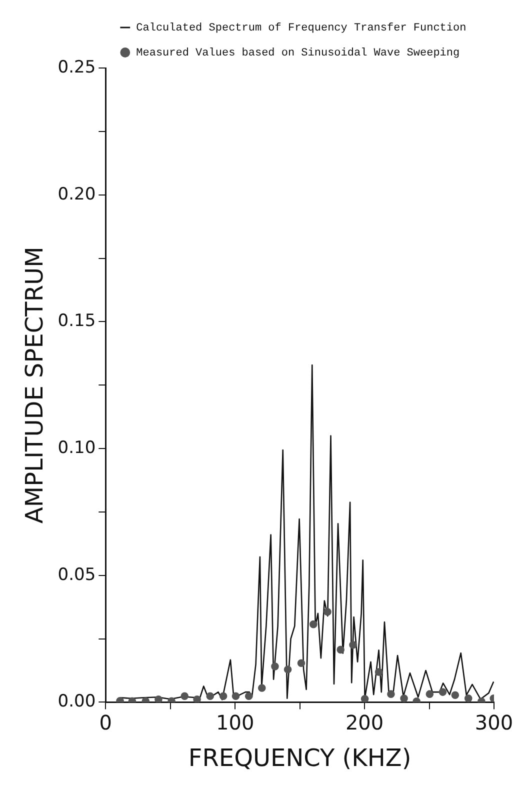  What do you see at coordinates (77, 702) in the screenshot?
I see `y-tick-label: 0.00` at bounding box center [77, 702].